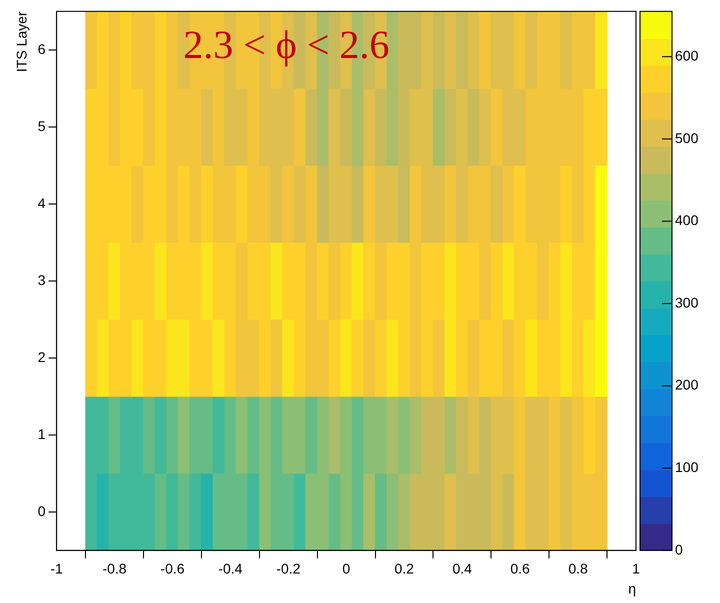 This screenshot has width=720, height=603. I want to click on x-axis-title: η, so click(632, 588).